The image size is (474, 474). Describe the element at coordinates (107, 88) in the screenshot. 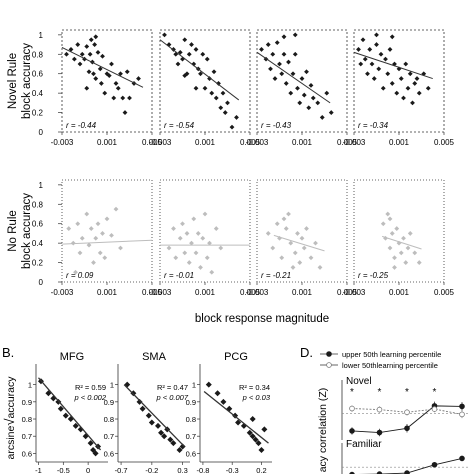

I see `scatter-subplot-a-0: -0.003 0.001 0.005 r = -0.44` at that location.